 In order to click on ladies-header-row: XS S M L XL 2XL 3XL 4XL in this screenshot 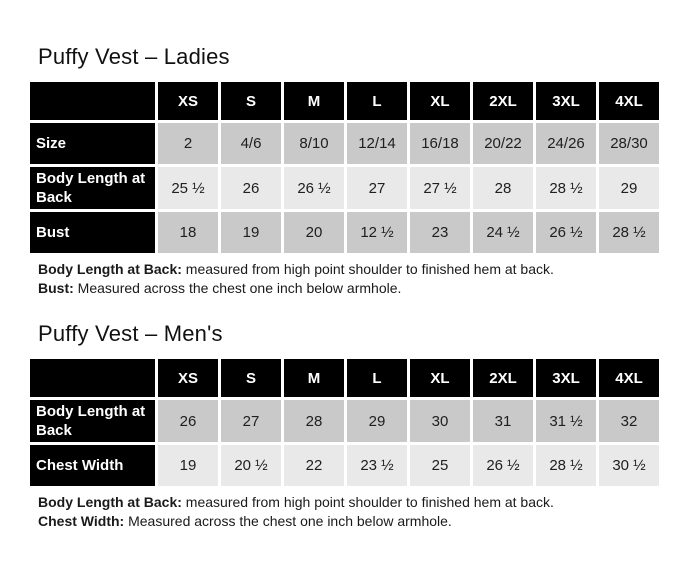, I will do `click(344, 101)`.